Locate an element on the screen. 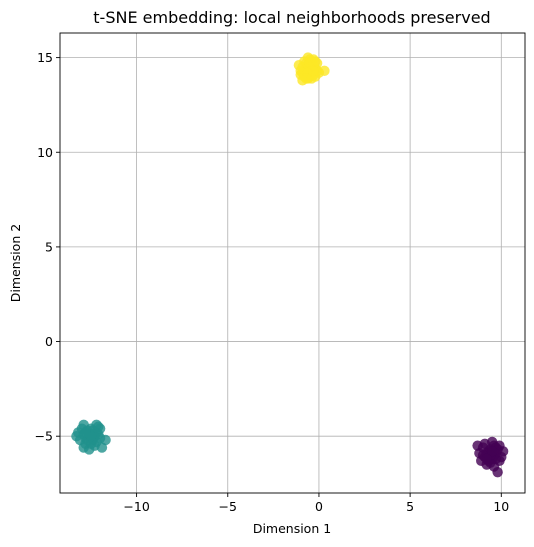 The image size is (534, 547). x-tick-label: 5 is located at coordinates (410, 506).